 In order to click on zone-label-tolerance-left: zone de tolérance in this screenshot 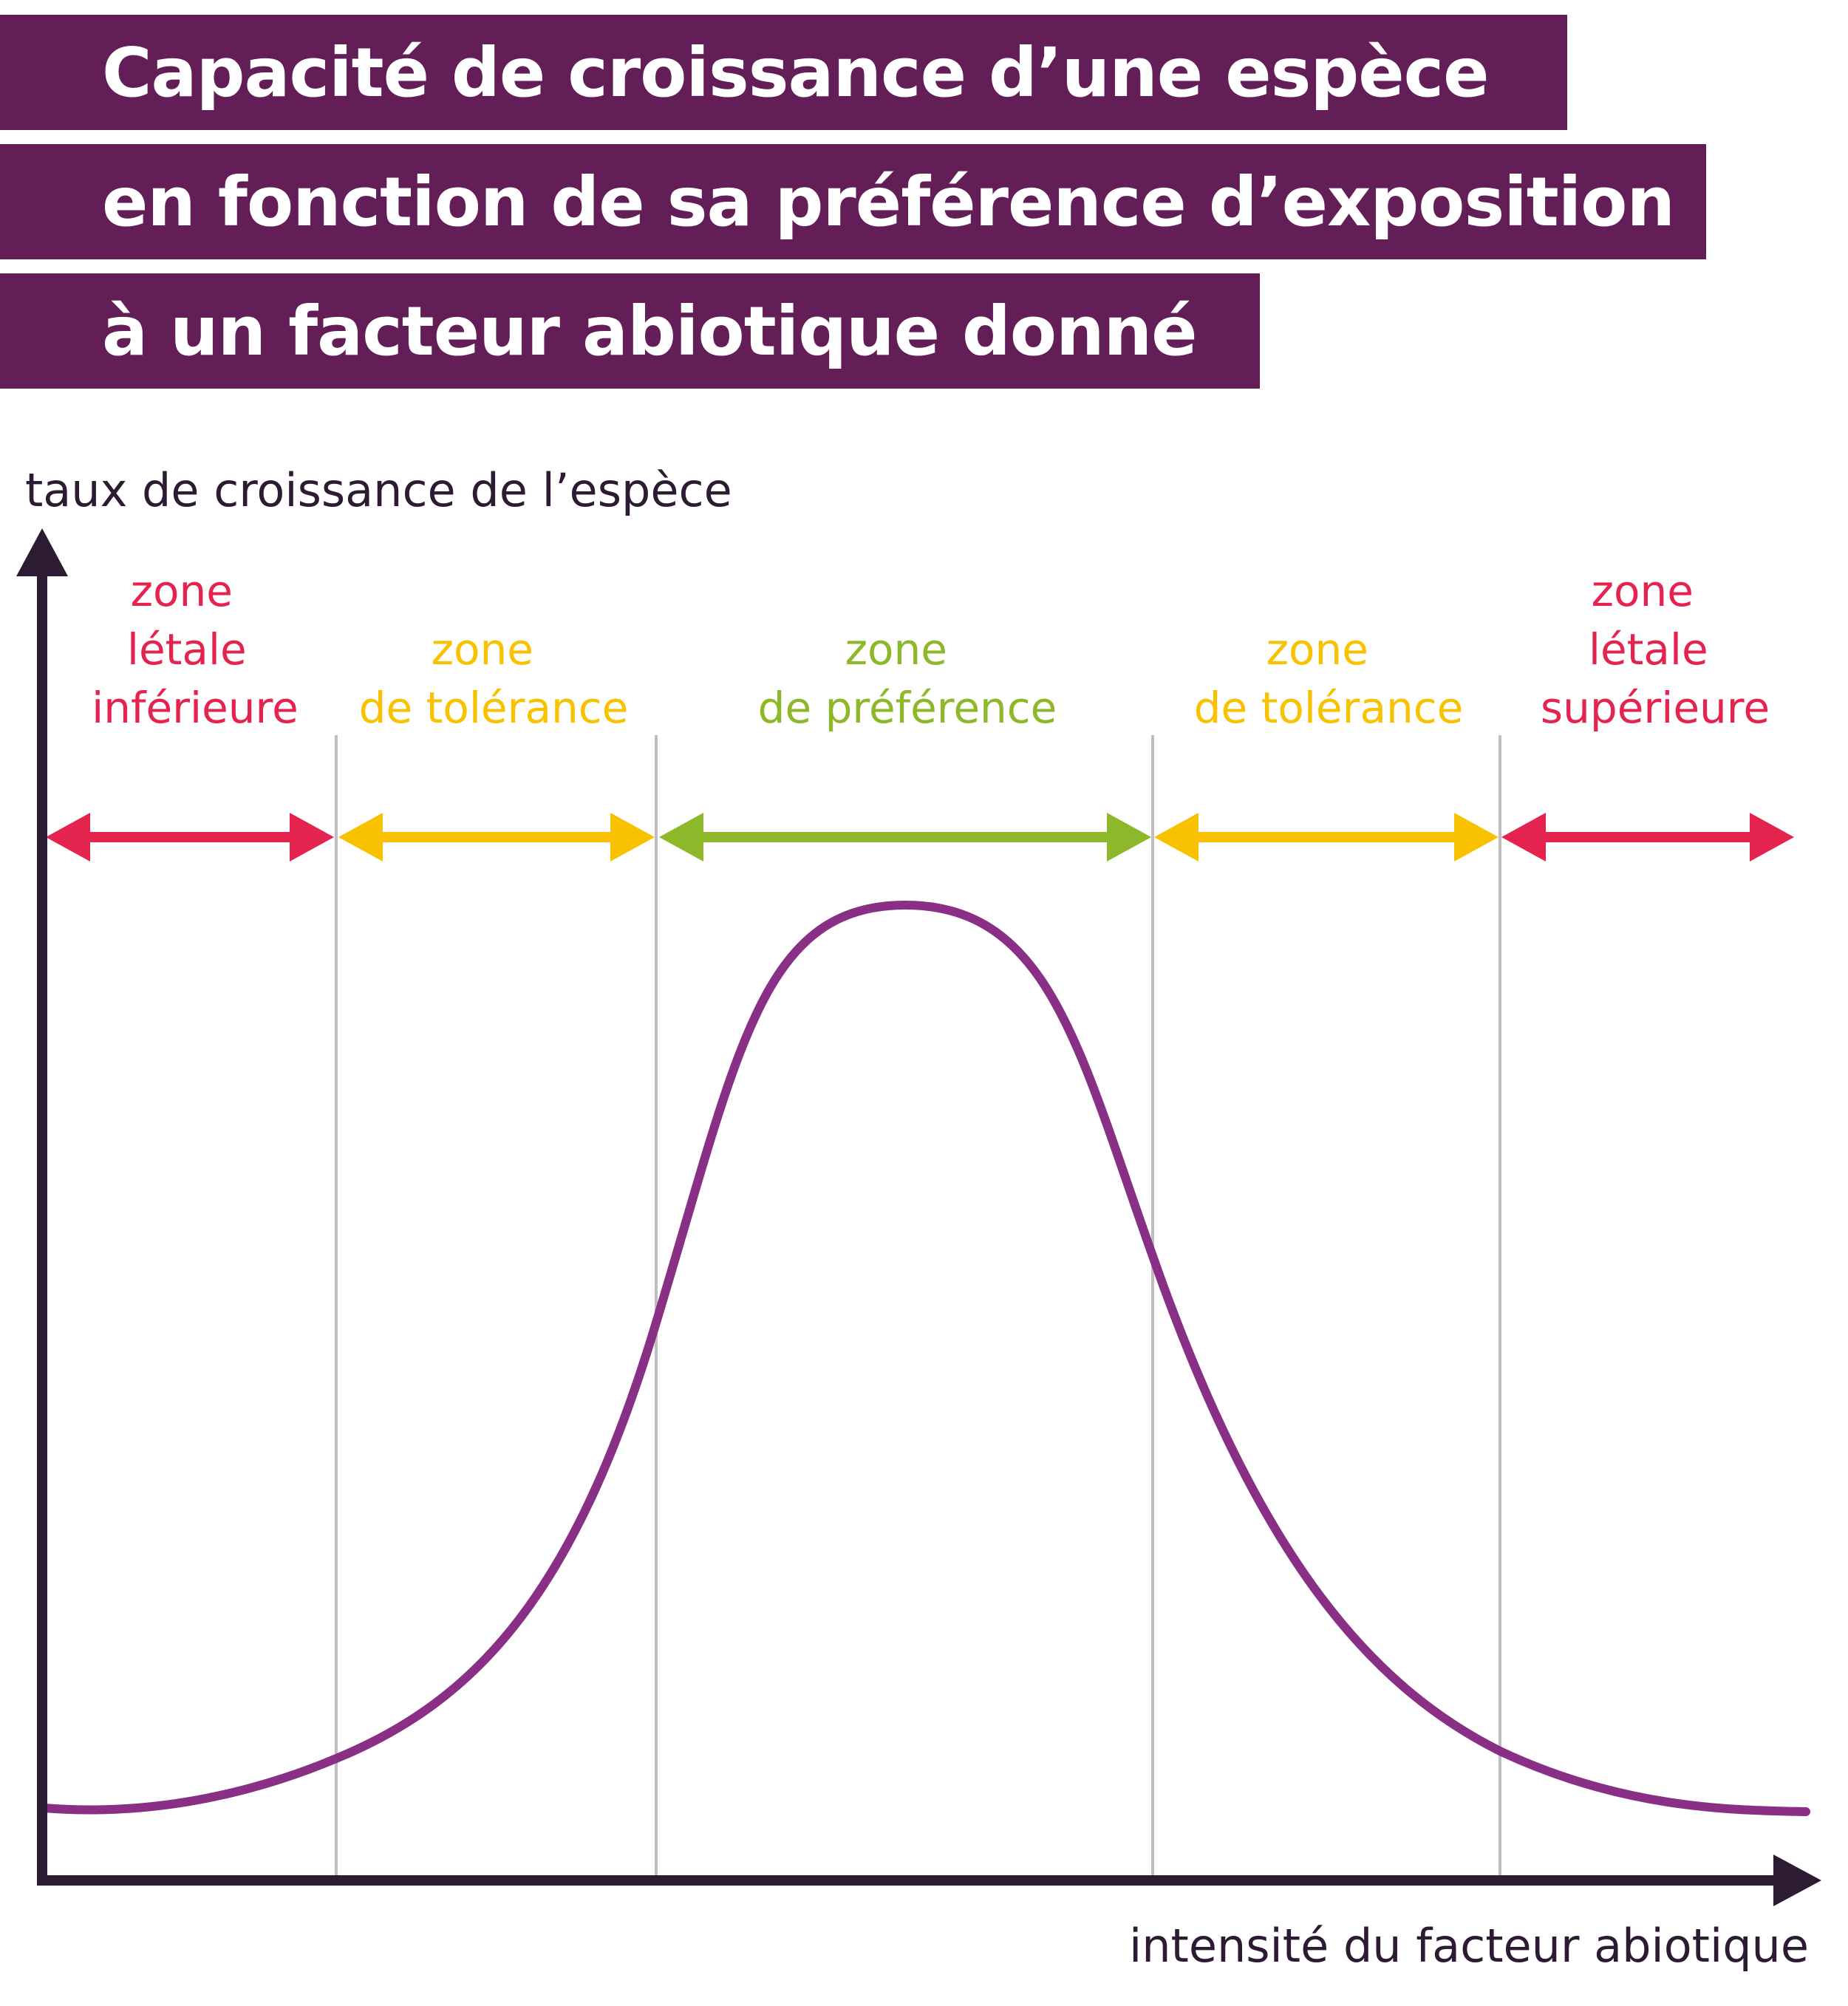, I will do `click(494, 678)`.